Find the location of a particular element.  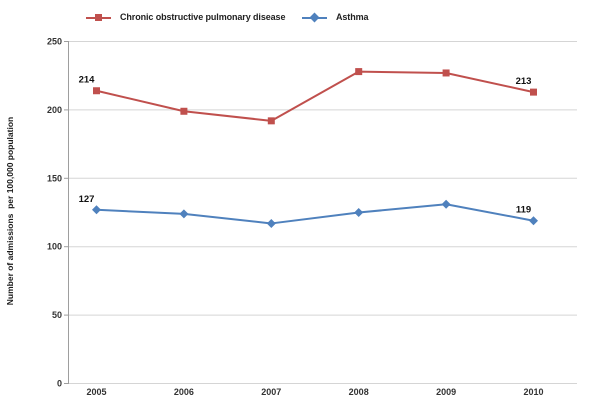

asthma-diamond-marker-icon is located at coordinates (314, 17).